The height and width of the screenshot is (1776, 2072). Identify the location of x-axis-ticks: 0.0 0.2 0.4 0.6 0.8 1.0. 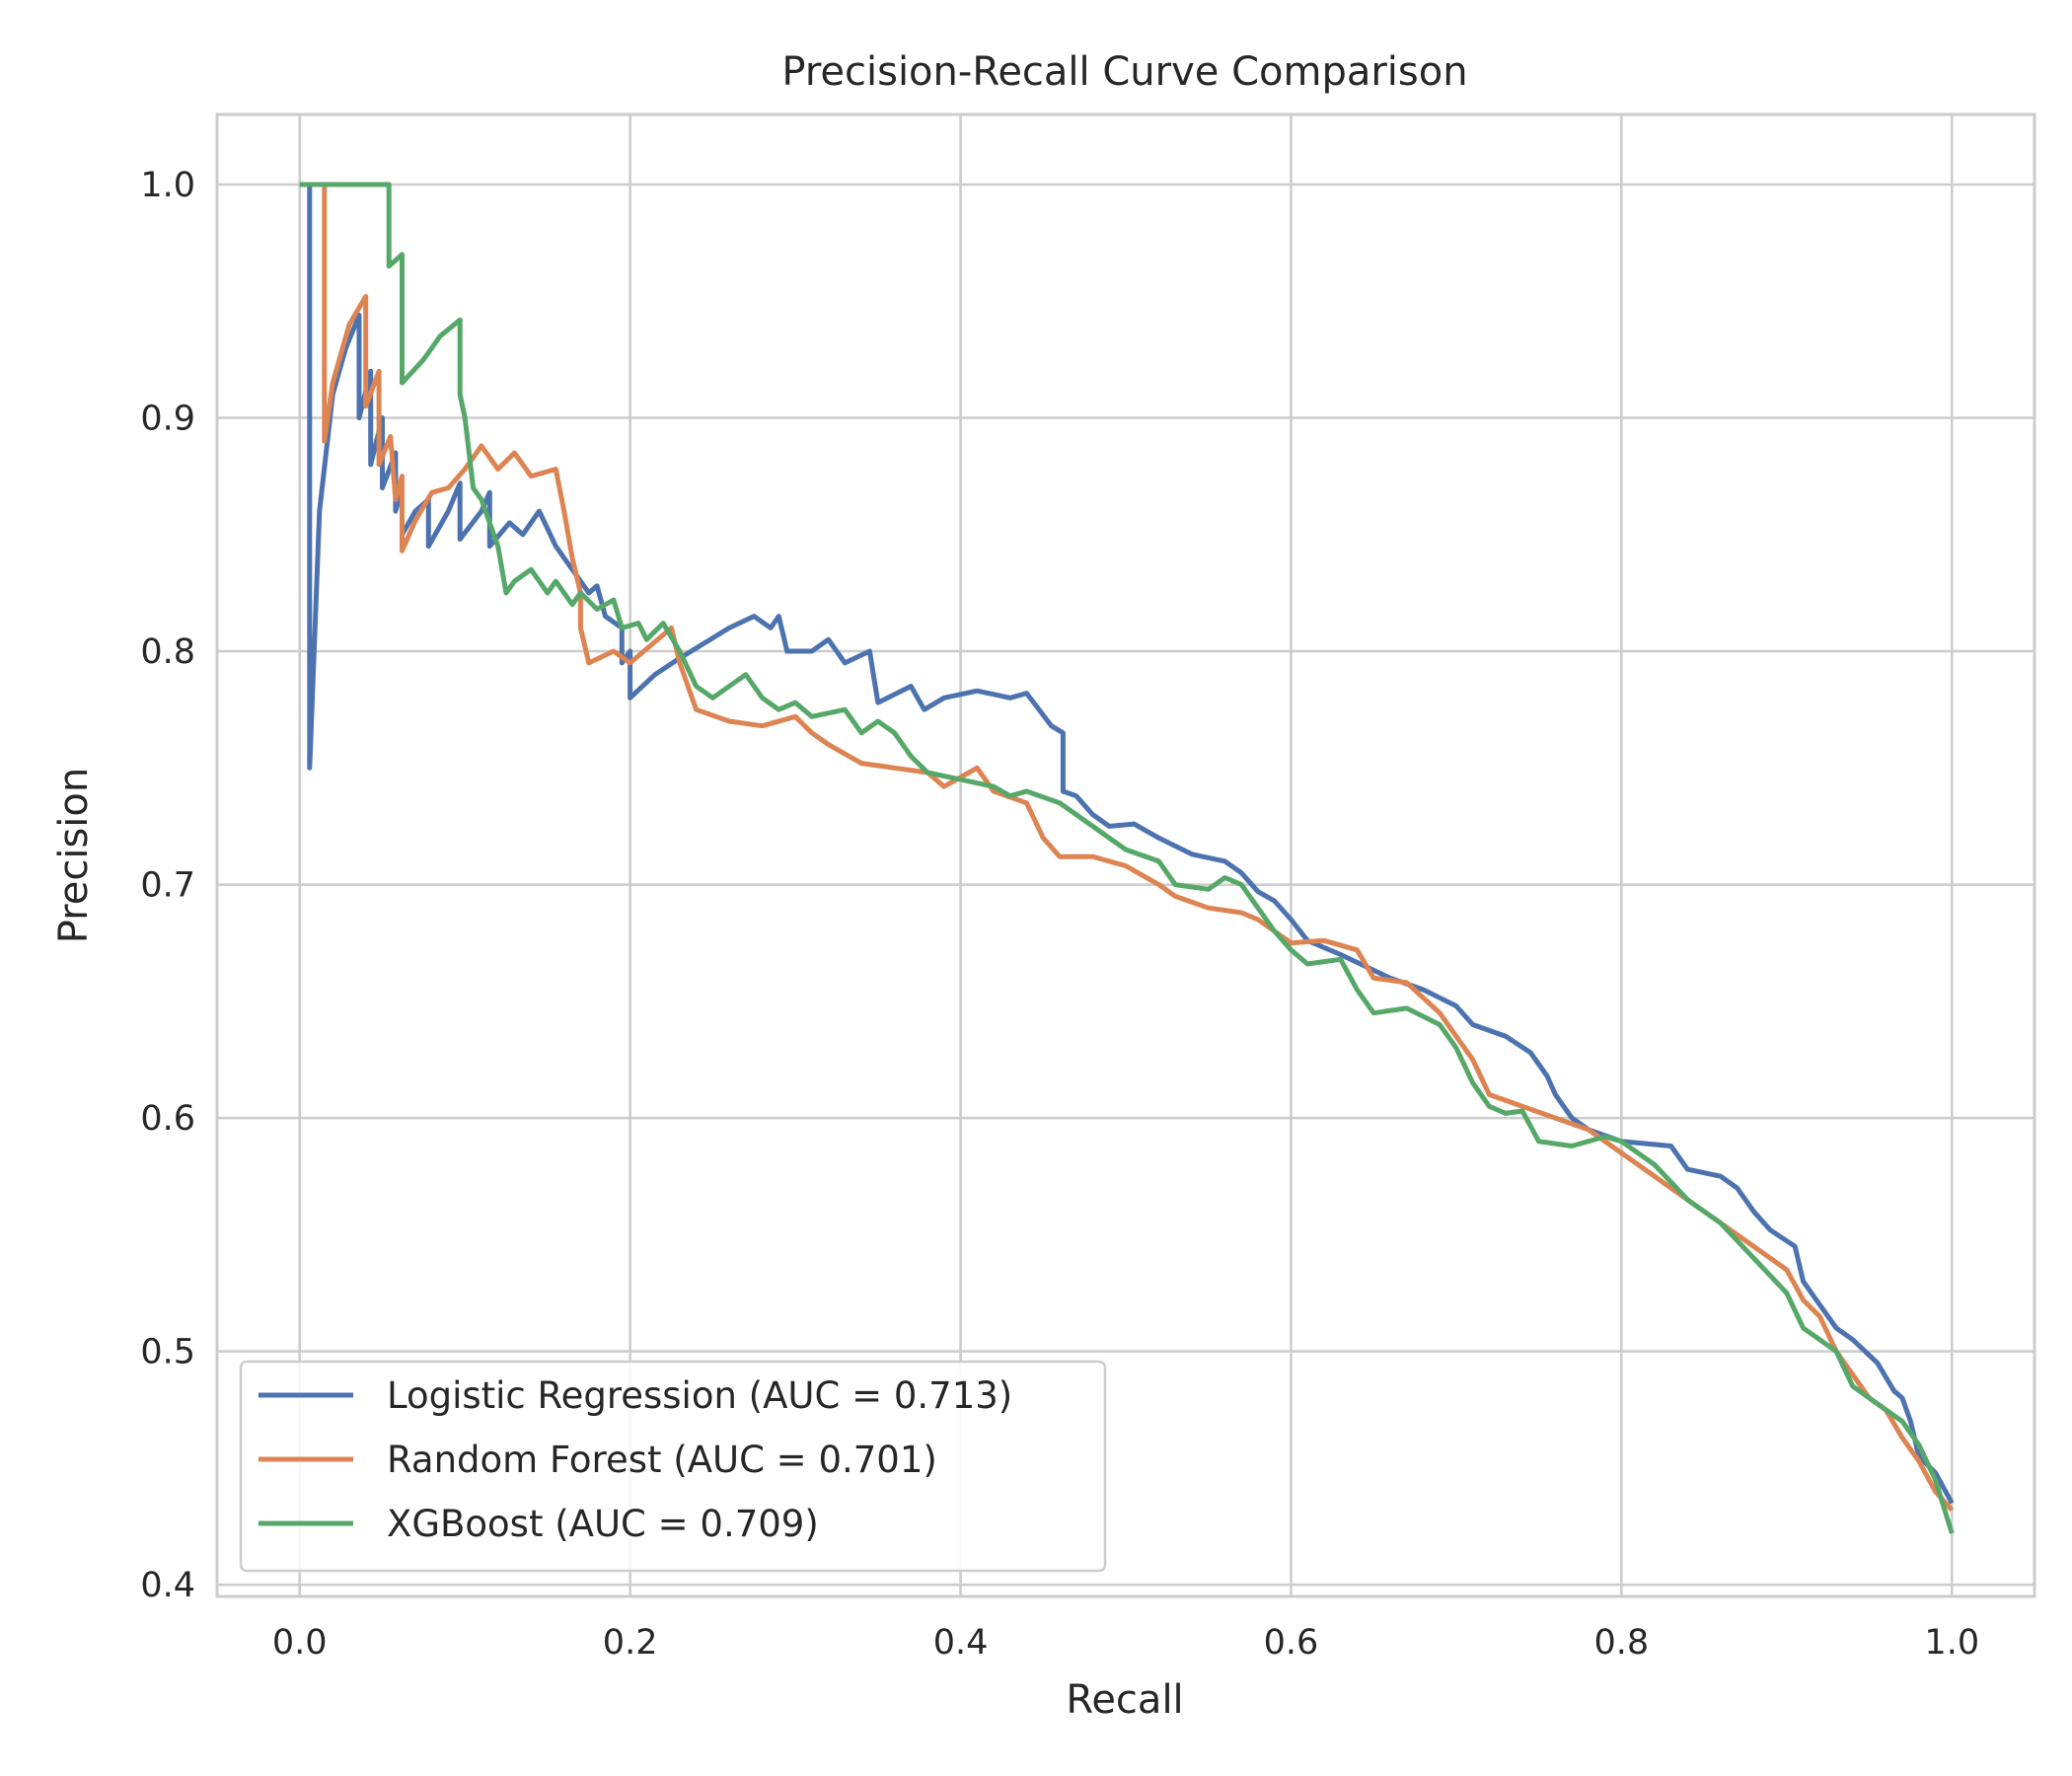
(1126, 1643).